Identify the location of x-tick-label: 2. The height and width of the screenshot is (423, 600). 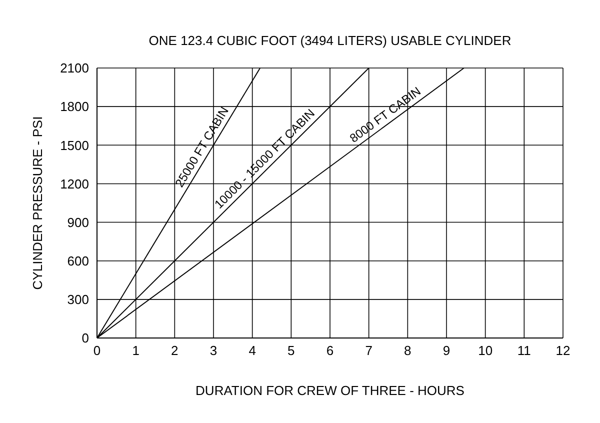
(174, 350).